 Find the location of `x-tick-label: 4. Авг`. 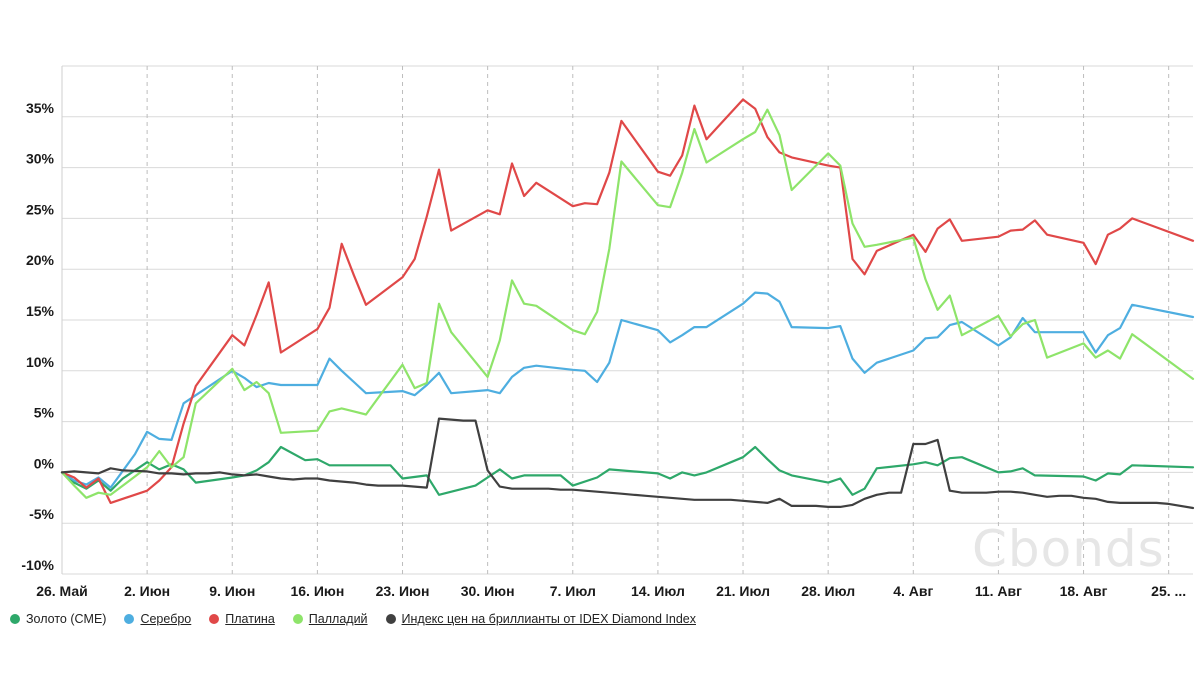

x-tick-label: 4. Авг is located at coordinates (913, 591).